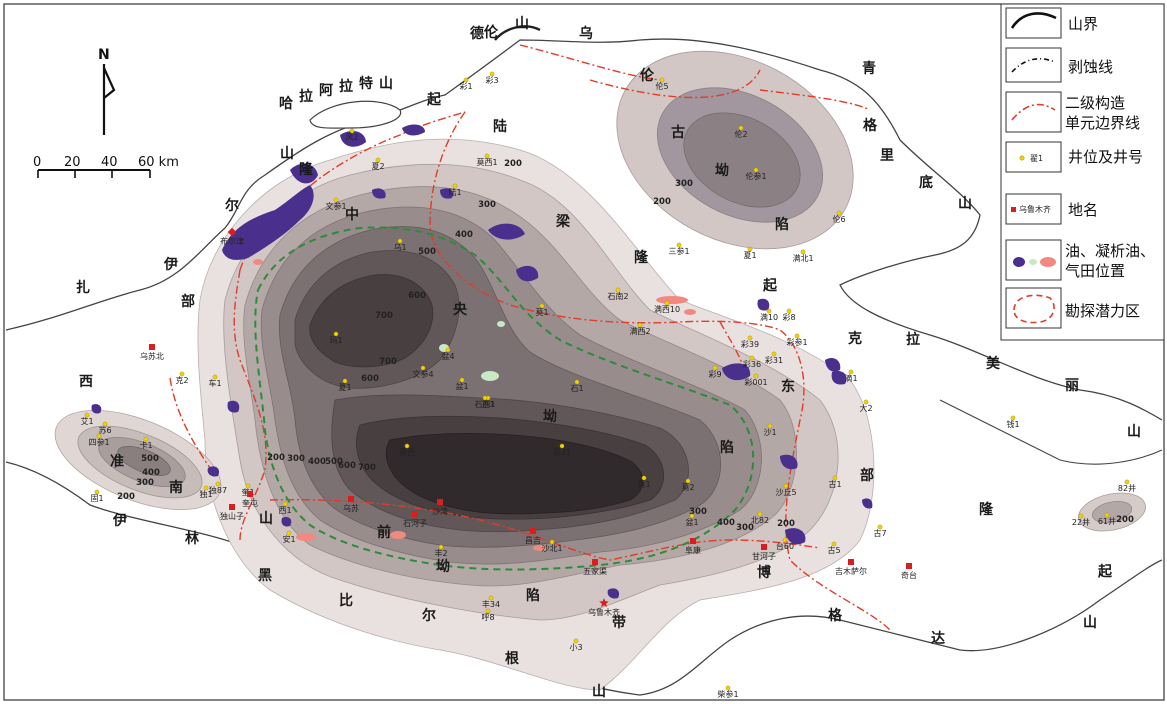 The height and width of the screenshot is (704, 1167). What do you see at coordinates (835, 482) in the screenshot?
I see `well-marker: 古1` at bounding box center [835, 482].